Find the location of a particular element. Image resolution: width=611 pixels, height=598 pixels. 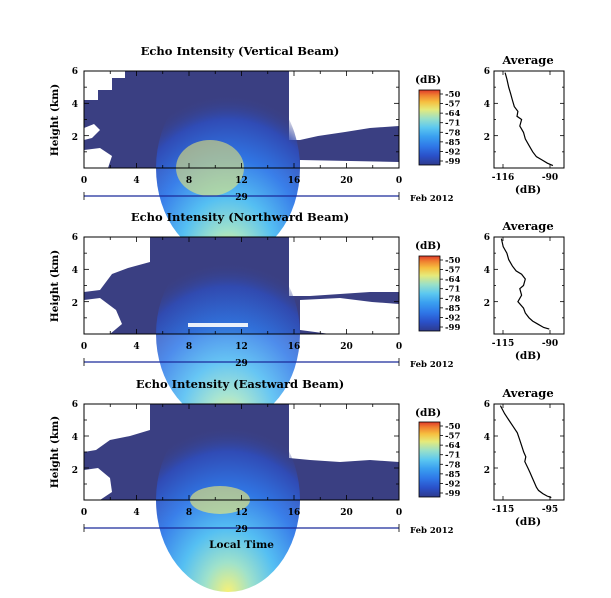

panel-title: Echo Intensity (Eastward Beam) is located at coordinates (240, 384).